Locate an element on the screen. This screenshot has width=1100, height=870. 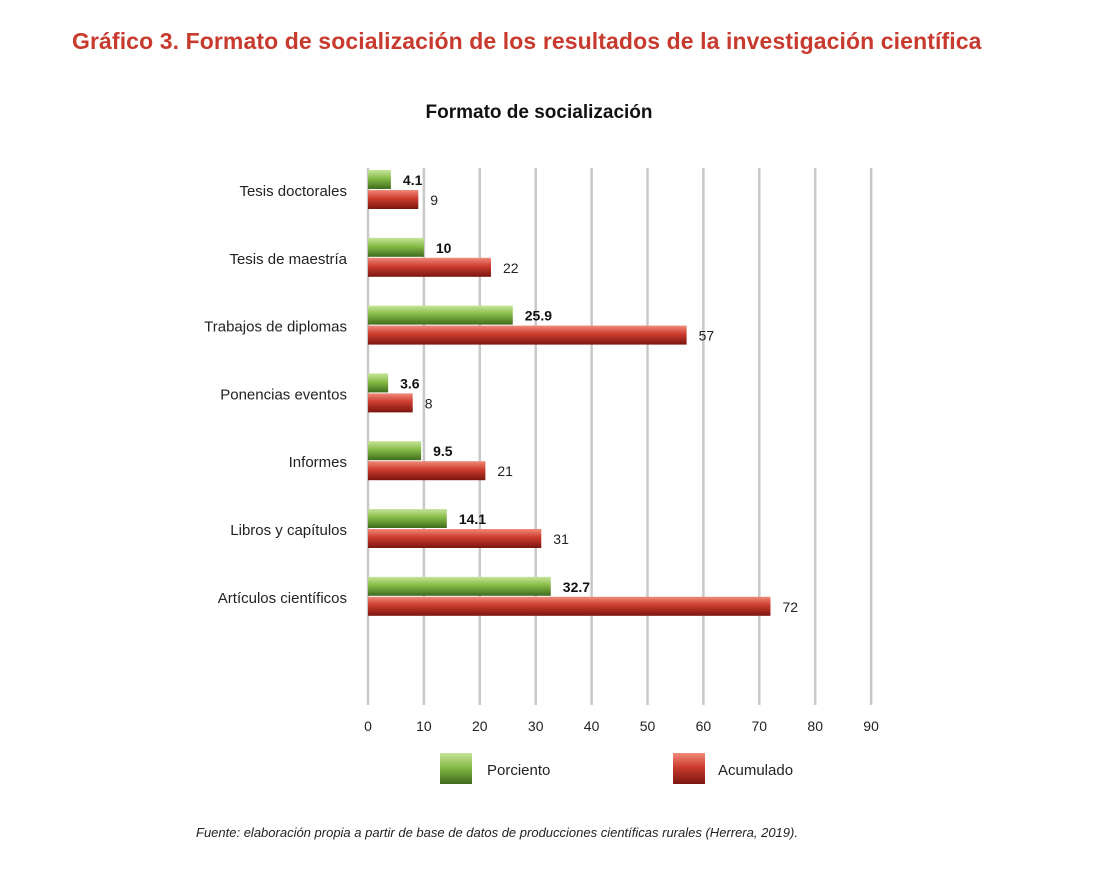
category-label: Libros y capítulos is located at coordinates (288, 530).